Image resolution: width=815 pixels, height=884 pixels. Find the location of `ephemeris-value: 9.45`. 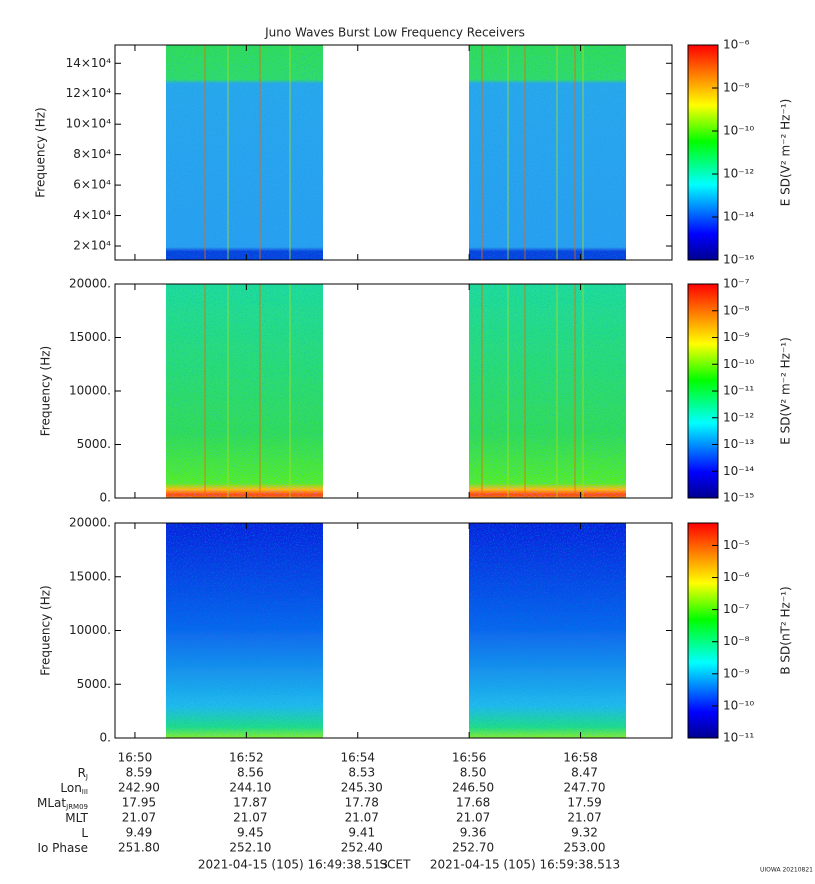

ephemeris-value: 9.45 is located at coordinates (250, 833).